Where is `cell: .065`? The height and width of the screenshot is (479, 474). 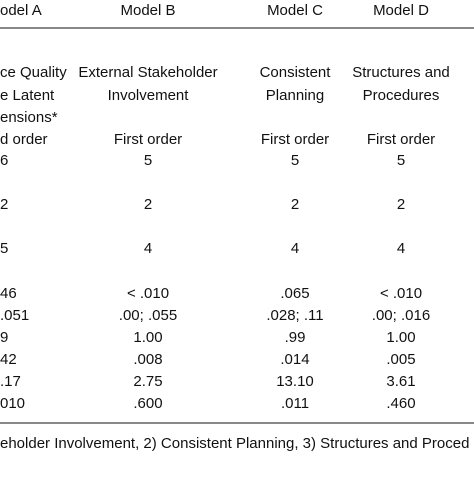
cell: .065 is located at coordinates (294, 293).